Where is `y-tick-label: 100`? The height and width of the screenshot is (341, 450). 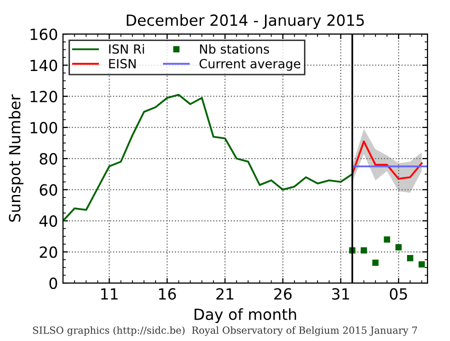 y-tick-label: 100 is located at coordinates (44, 128).